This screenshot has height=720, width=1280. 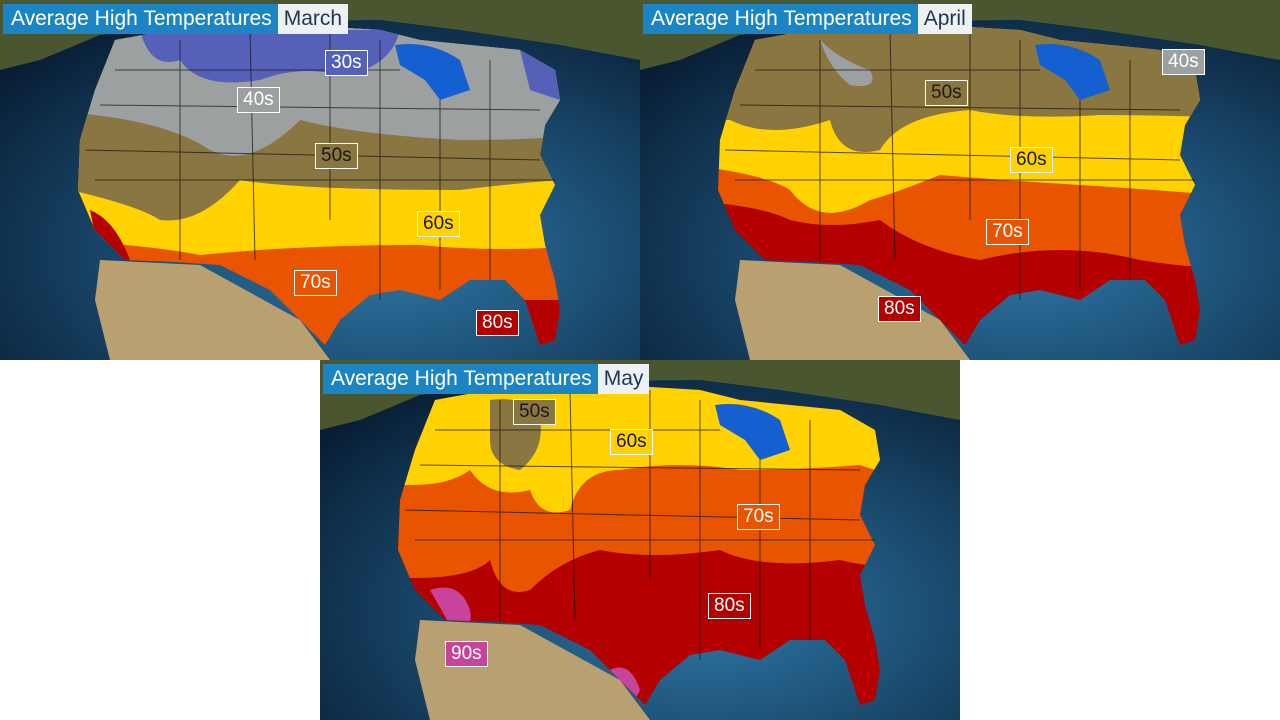 What do you see at coordinates (623, 379) in the screenshot?
I see `month-label: May` at bounding box center [623, 379].